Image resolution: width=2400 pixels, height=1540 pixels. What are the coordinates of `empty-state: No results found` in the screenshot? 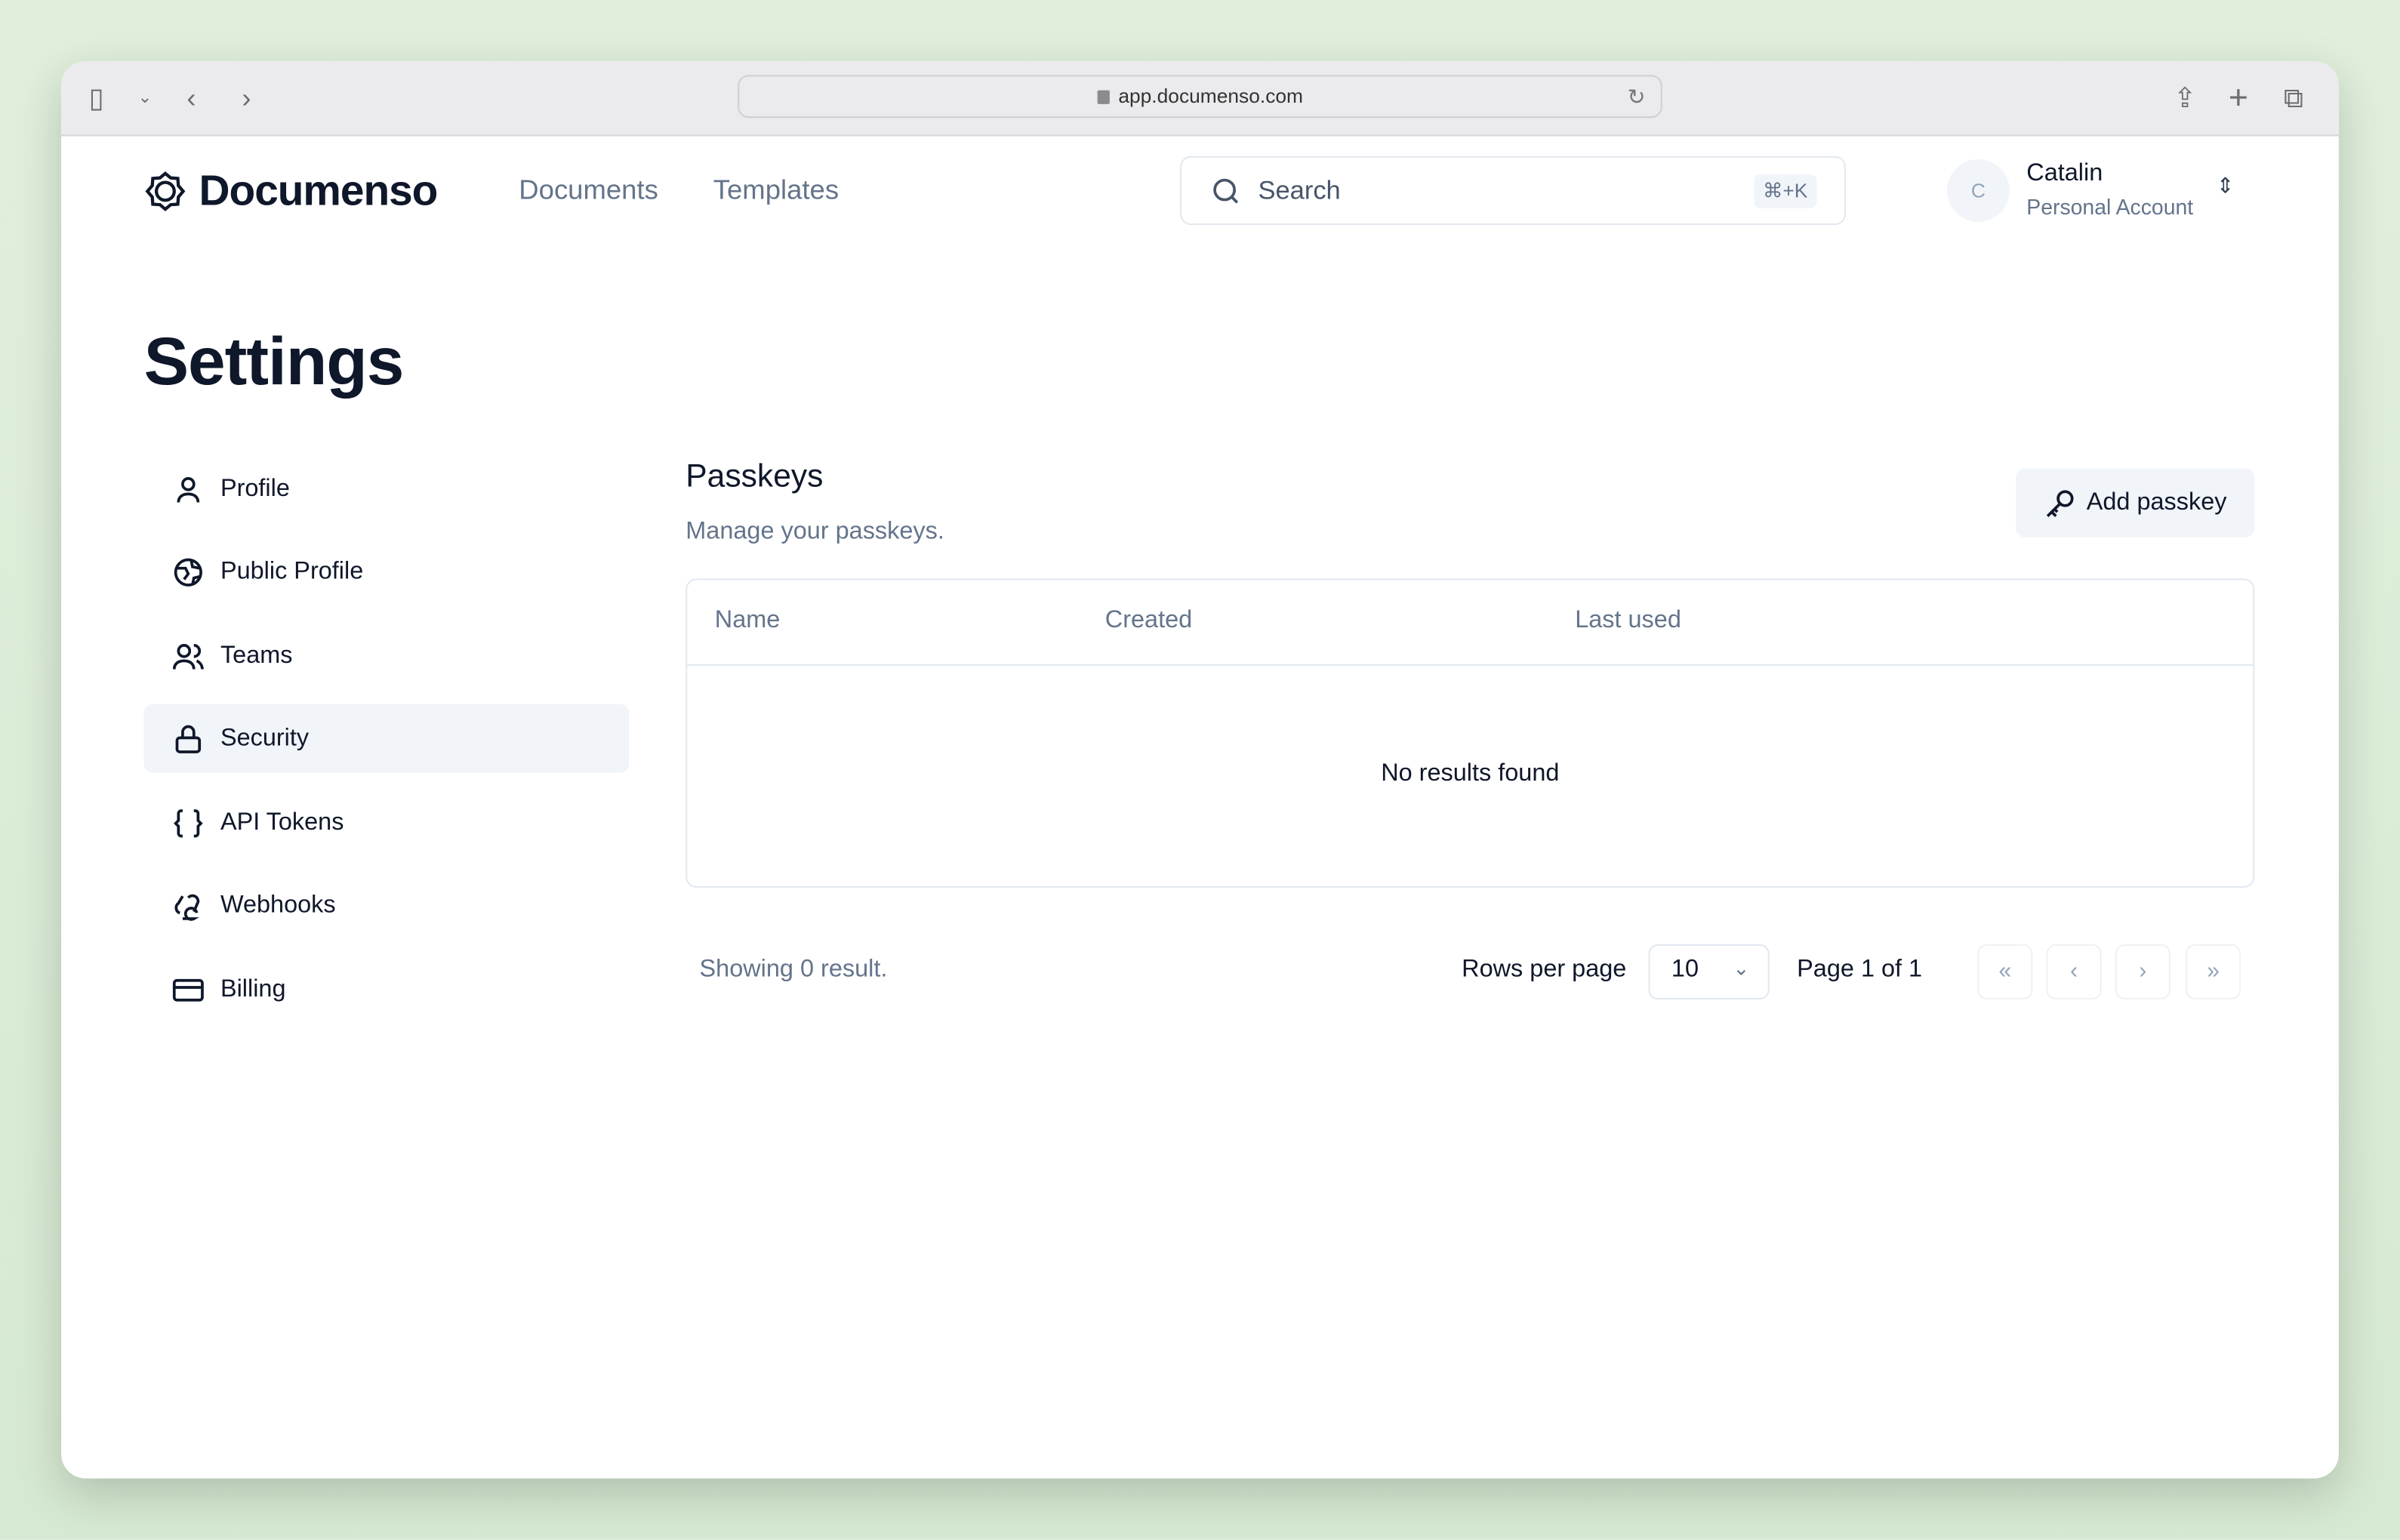 It's located at (1470, 774).